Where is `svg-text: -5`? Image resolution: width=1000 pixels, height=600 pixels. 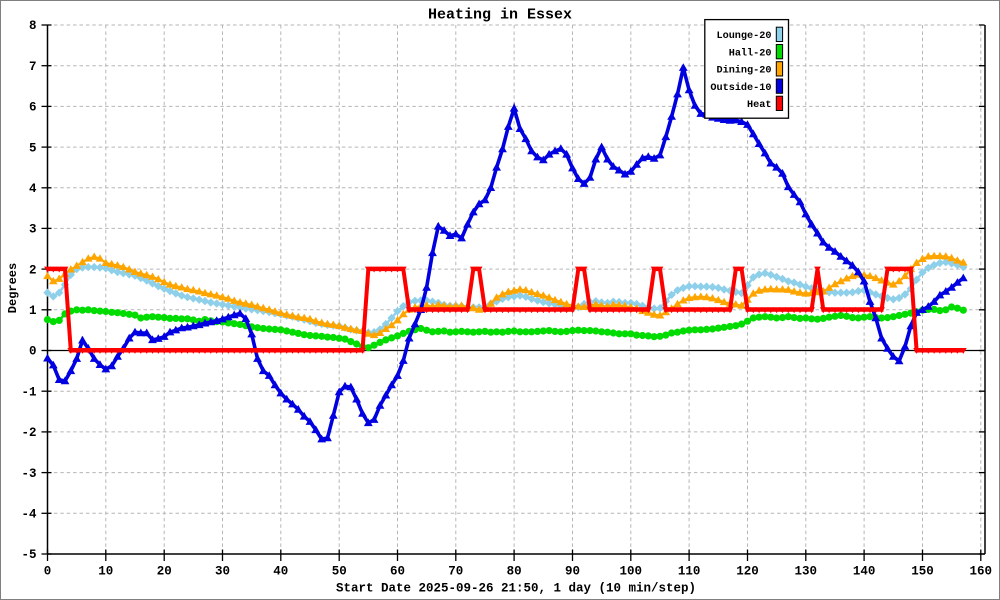
svg-text: -5 is located at coordinates (28, 555).